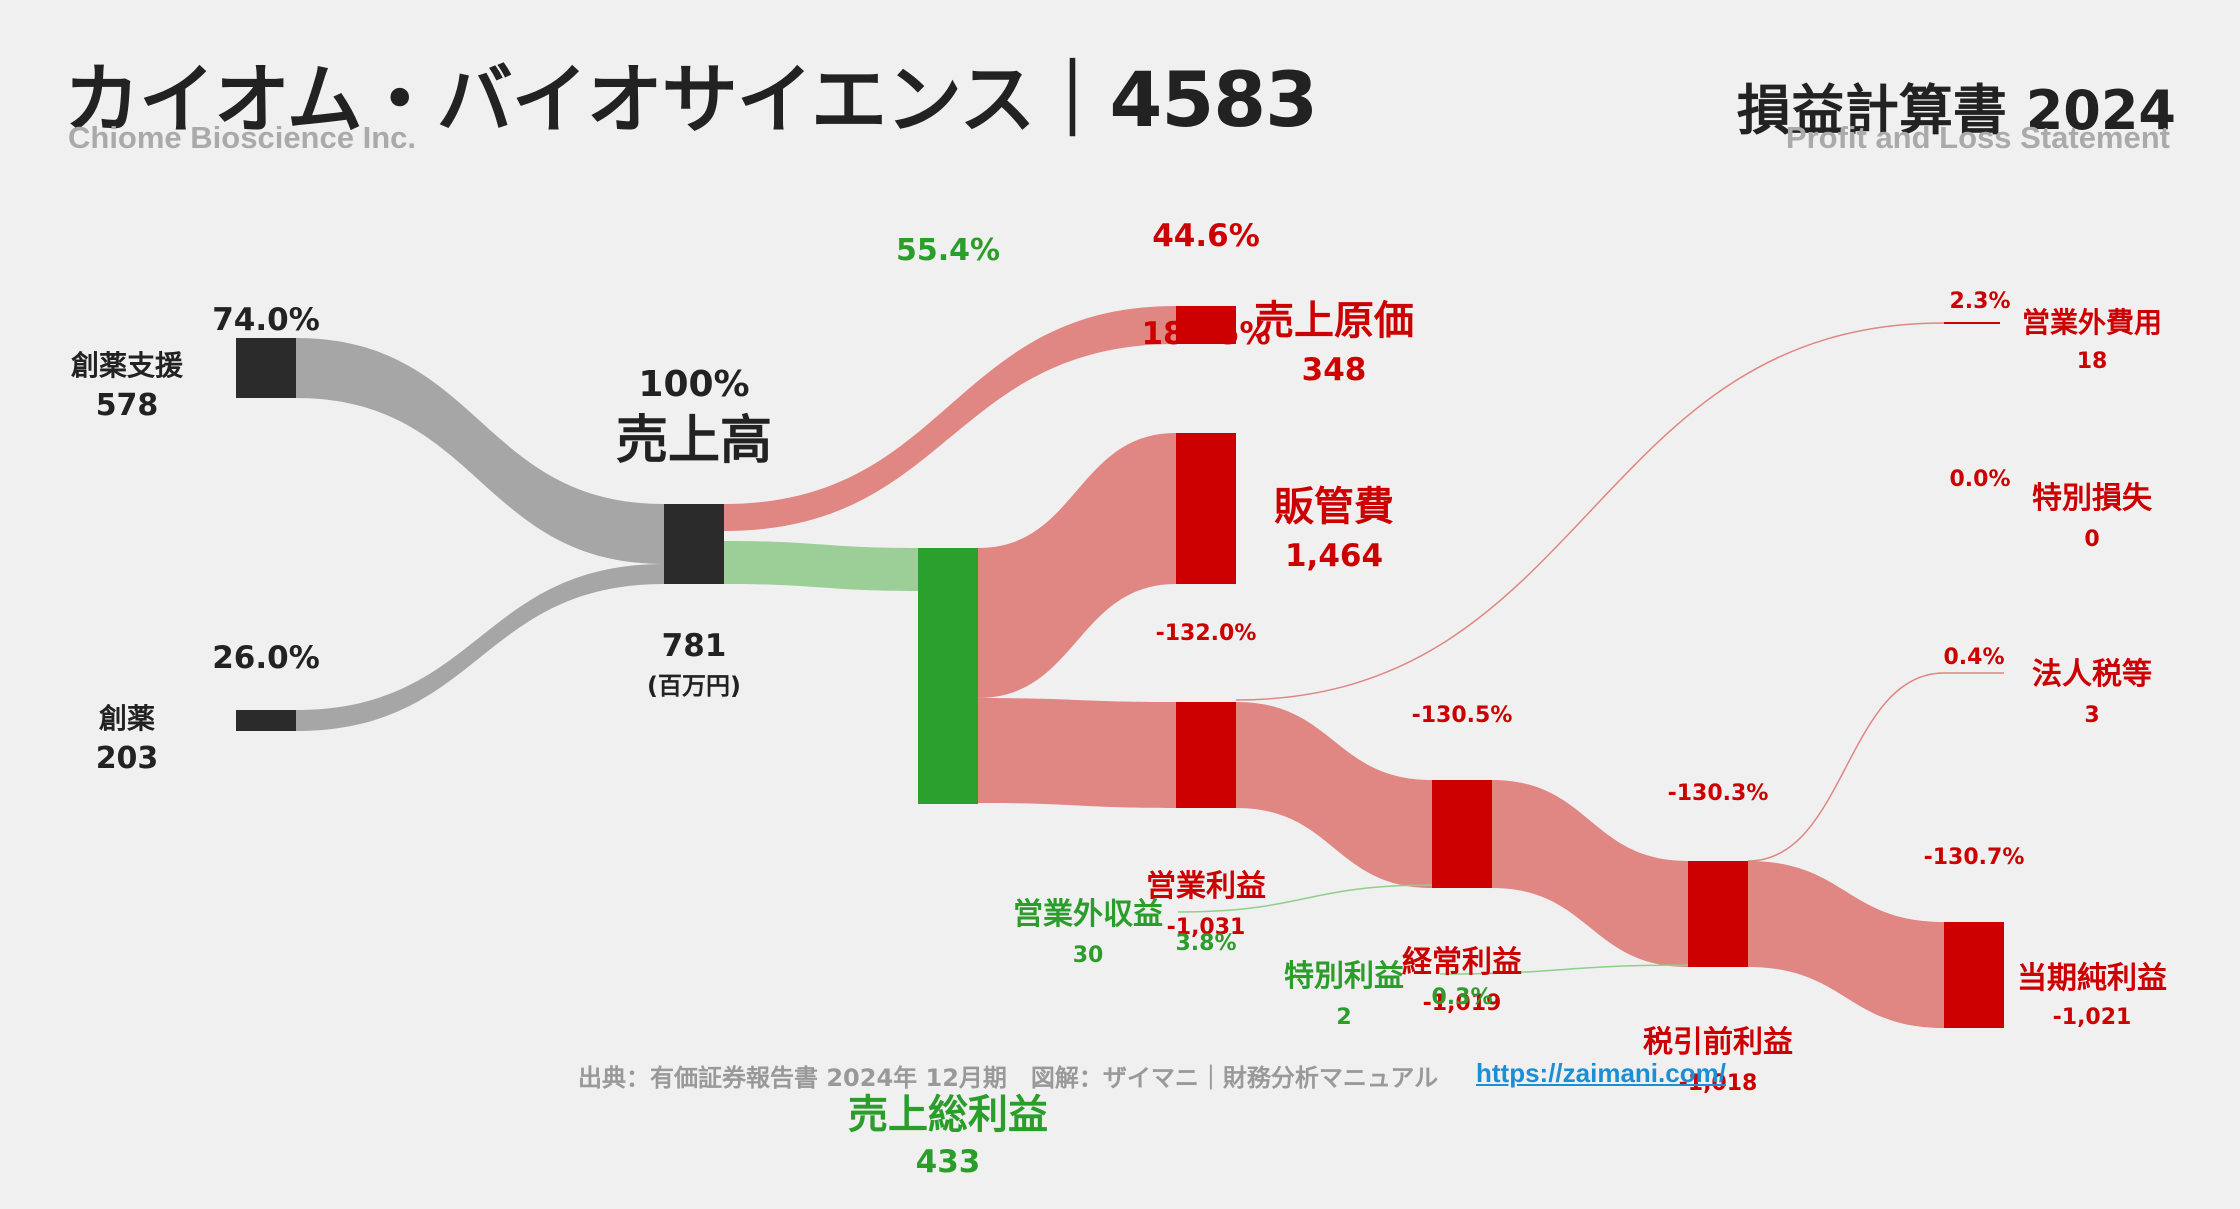 Image resolution: width=2240 pixels, height=1209 pixels. I want to click on label-sga: 販管費, so click(1334, 507).